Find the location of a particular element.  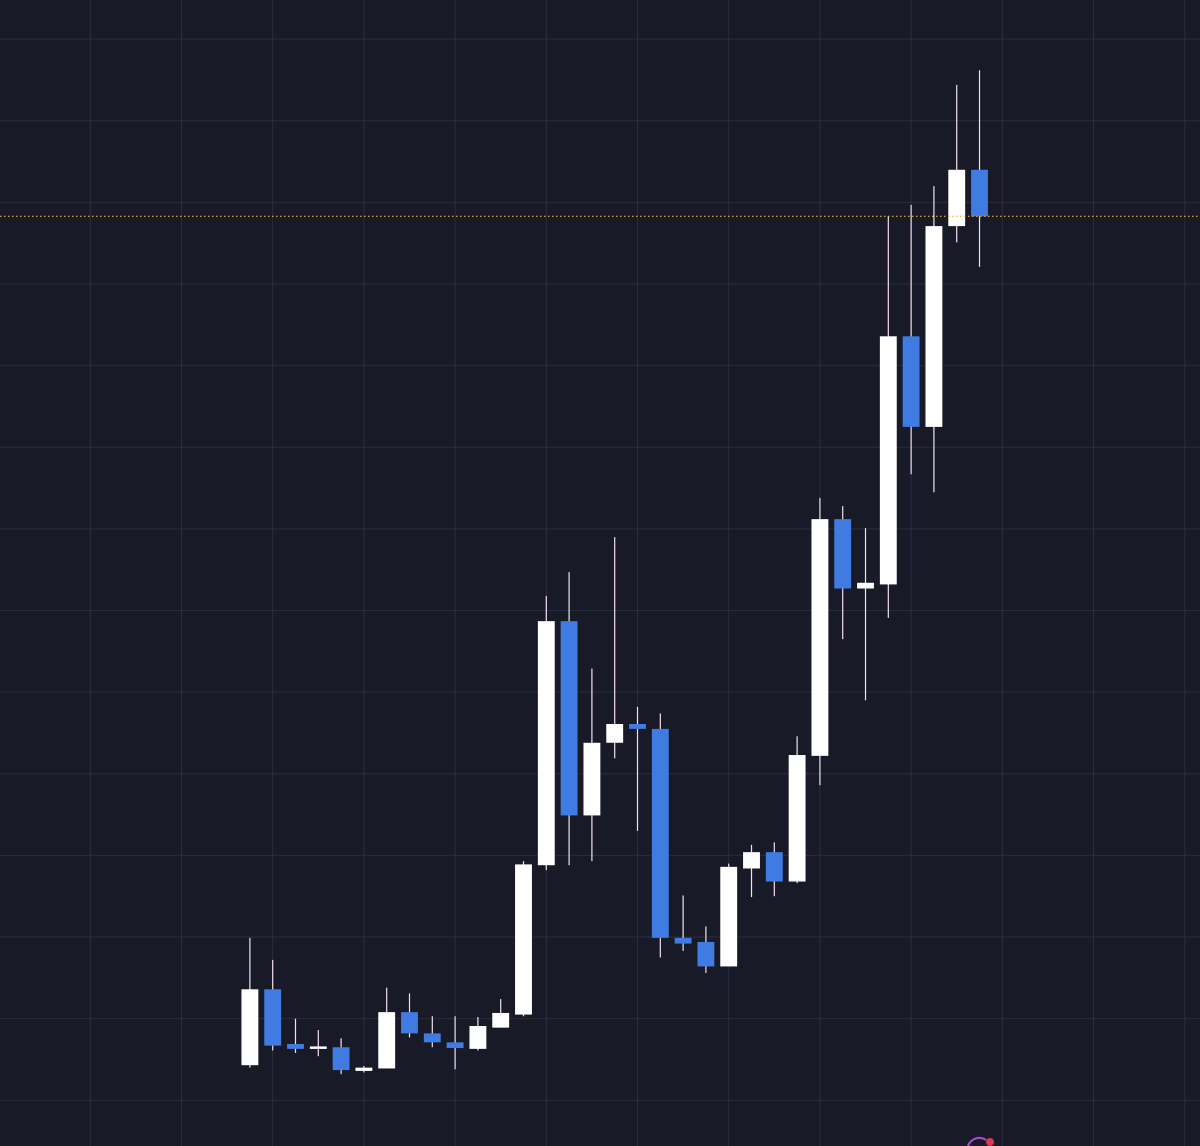

logo-icon is located at coordinates (977, 1141).